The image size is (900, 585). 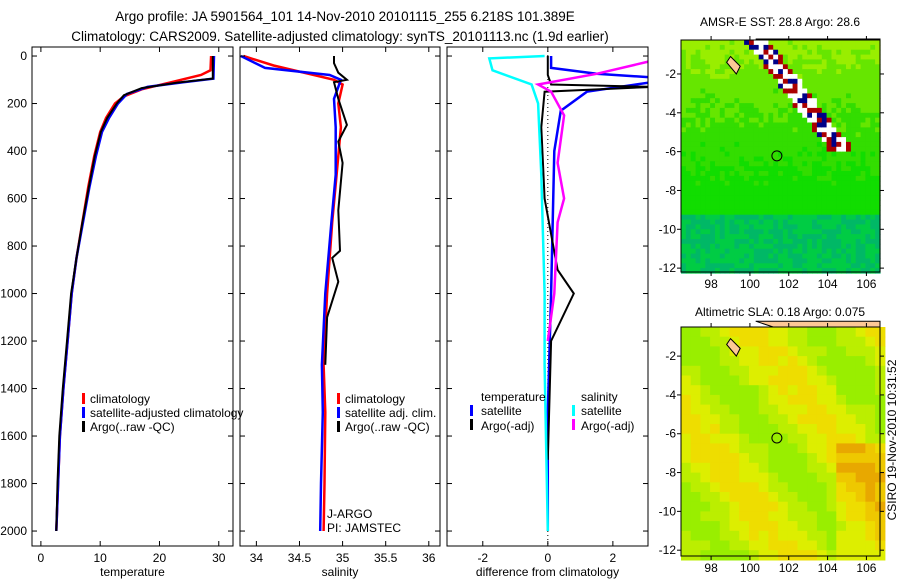 I want to click on legend-swatch-satellite, so click(x=83, y=412).